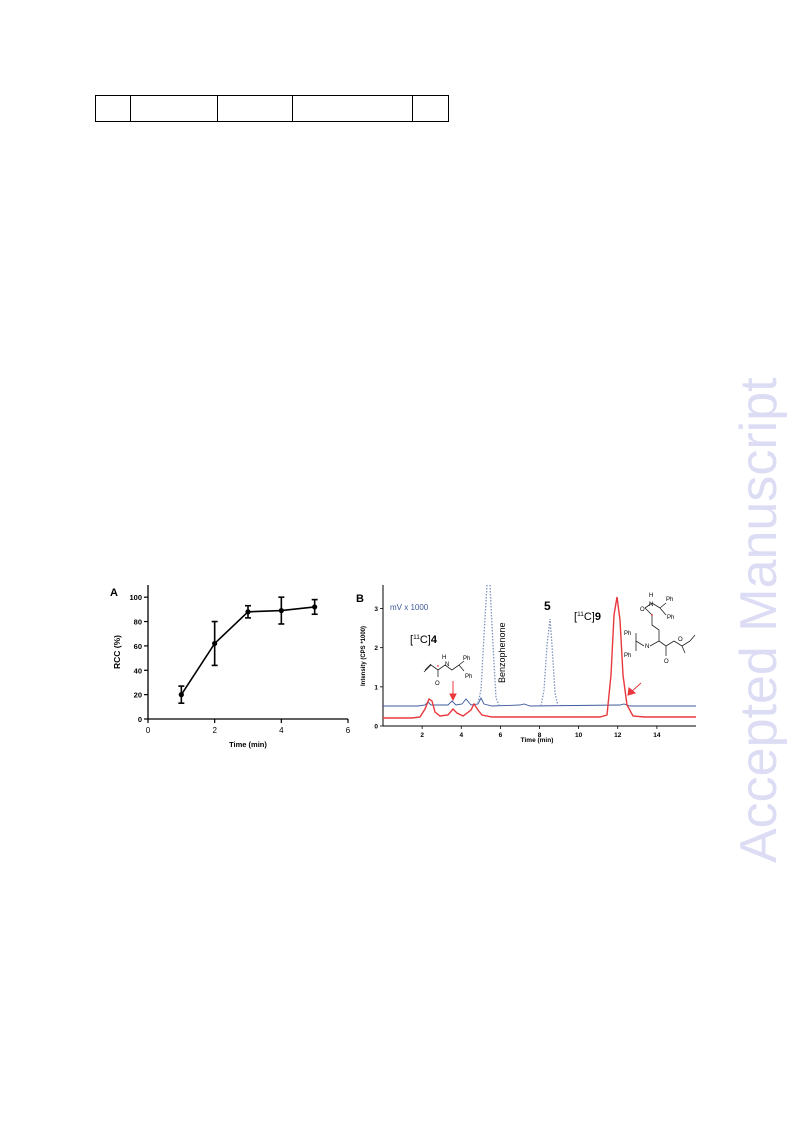 The width and height of the screenshot is (793, 1121). I want to click on y-tick-label: 60, so click(138, 646).